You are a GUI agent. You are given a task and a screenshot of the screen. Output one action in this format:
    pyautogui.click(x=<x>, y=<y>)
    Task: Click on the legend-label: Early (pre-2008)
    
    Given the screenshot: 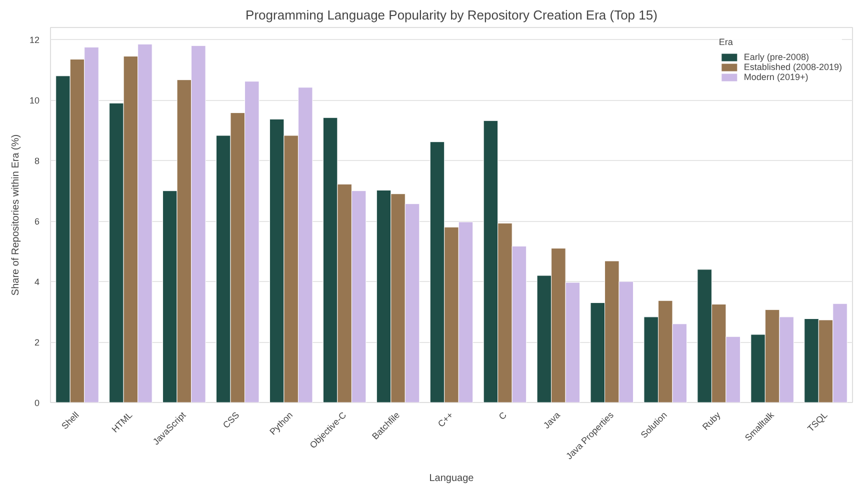 What is the action you would take?
    pyautogui.click(x=776, y=57)
    